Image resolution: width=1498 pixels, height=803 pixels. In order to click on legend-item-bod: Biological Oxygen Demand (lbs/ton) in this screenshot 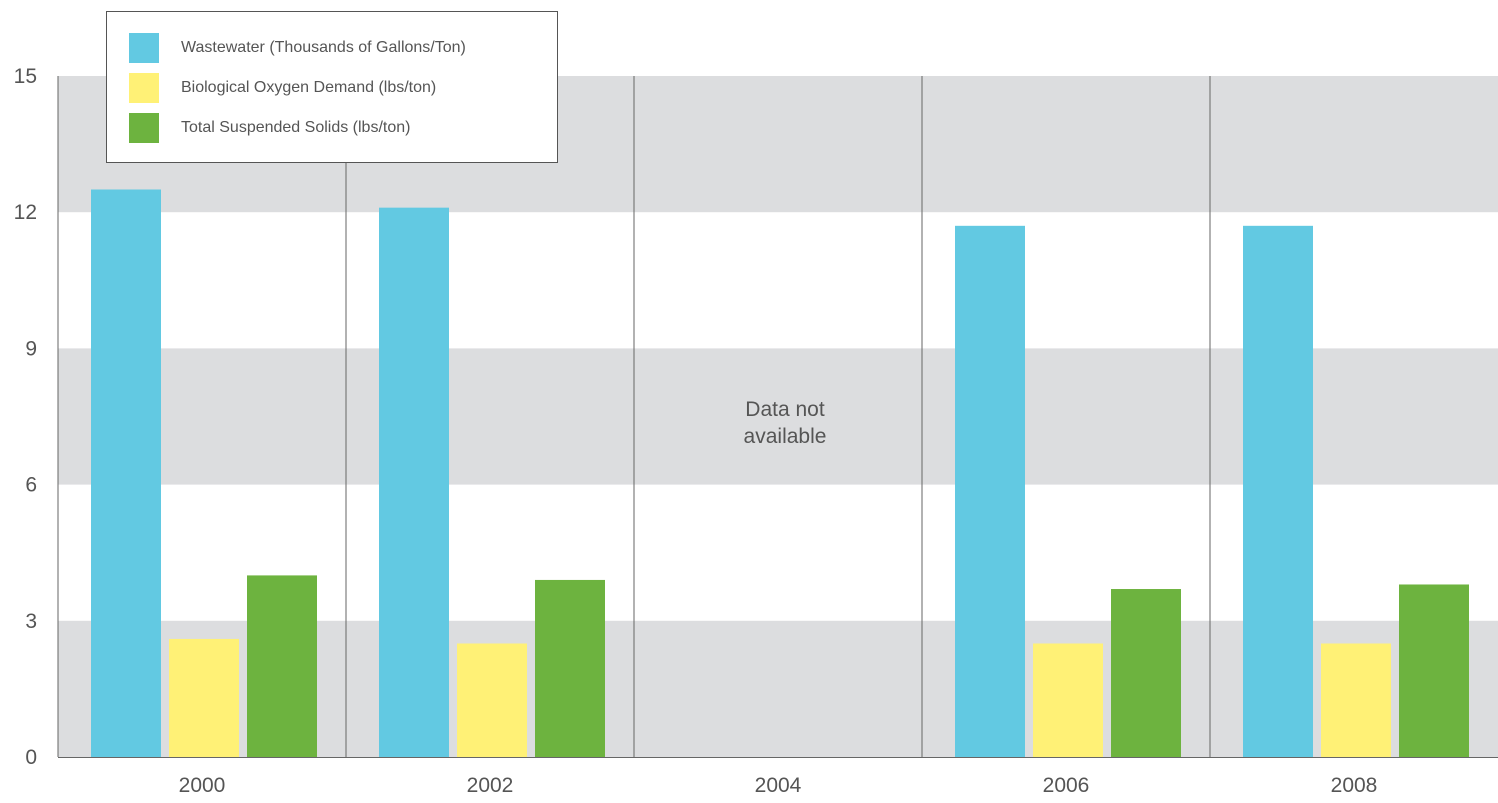, I will do `click(282, 88)`.